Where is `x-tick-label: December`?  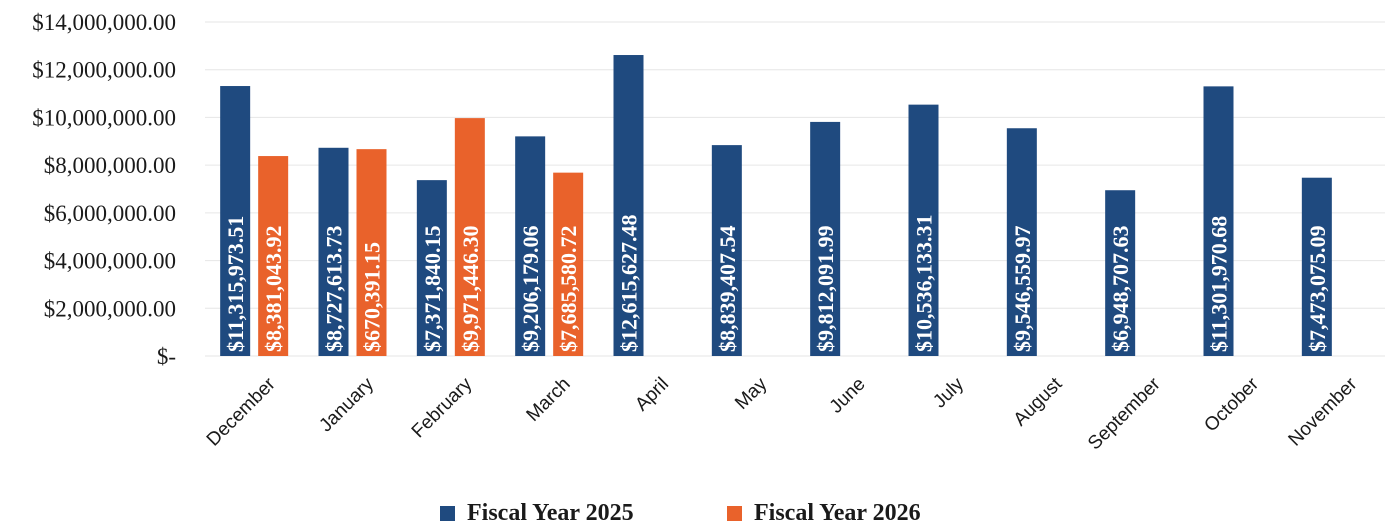
x-tick-label: December is located at coordinates (241, 411).